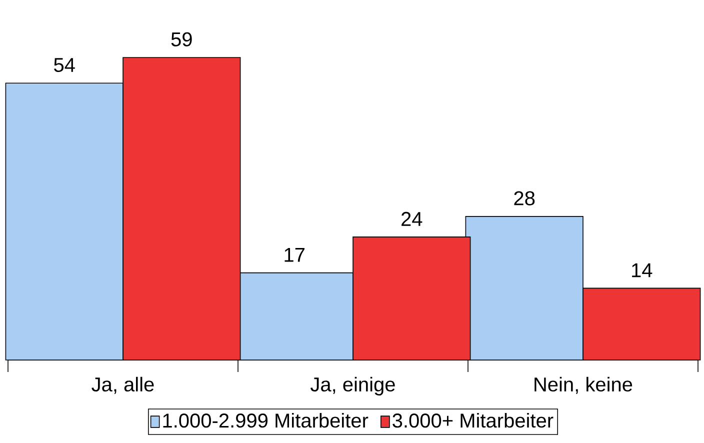 This screenshot has width=704, height=443. What do you see at coordinates (64, 65) in the screenshot?
I see `data-label: 54` at bounding box center [64, 65].